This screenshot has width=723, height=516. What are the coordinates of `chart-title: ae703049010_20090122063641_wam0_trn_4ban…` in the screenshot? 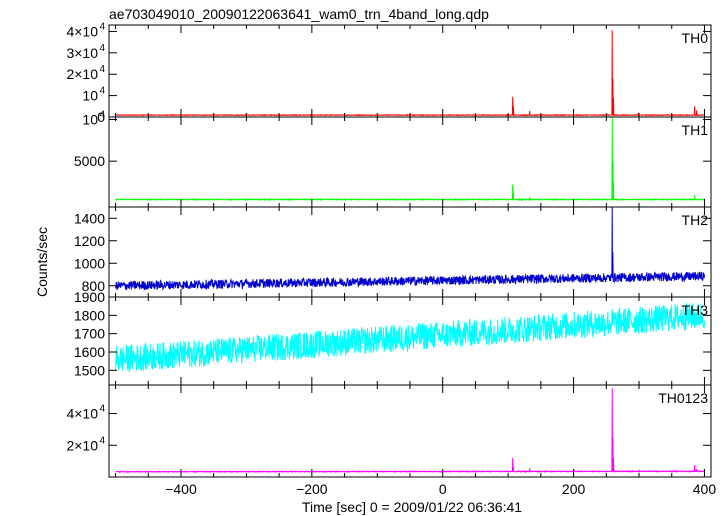 It's located at (299, 14).